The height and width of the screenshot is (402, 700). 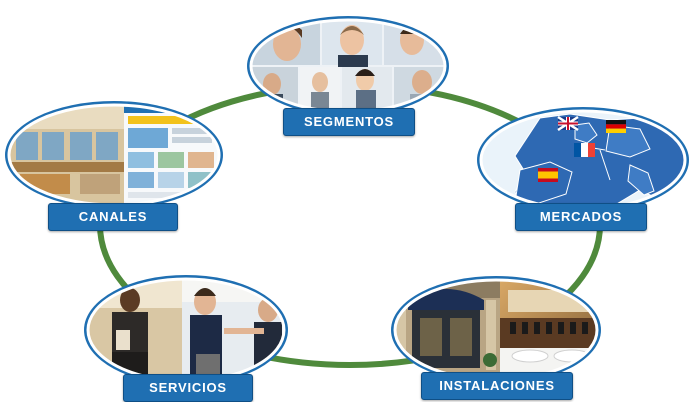 I want to click on node-servicios, so click(x=186, y=330).